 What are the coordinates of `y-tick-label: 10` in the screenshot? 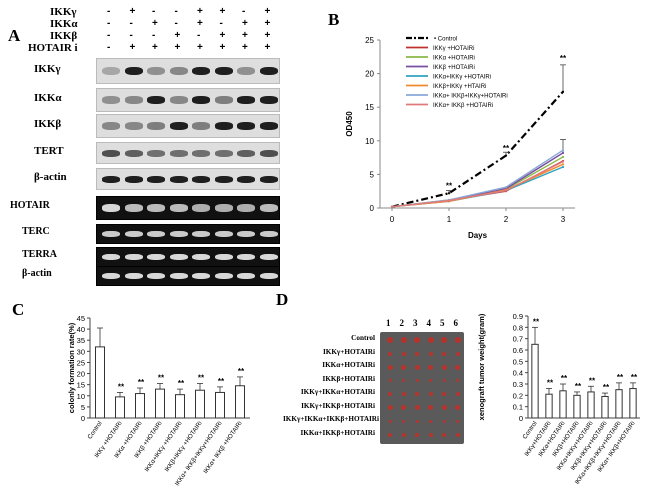 It's located at (369, 141).